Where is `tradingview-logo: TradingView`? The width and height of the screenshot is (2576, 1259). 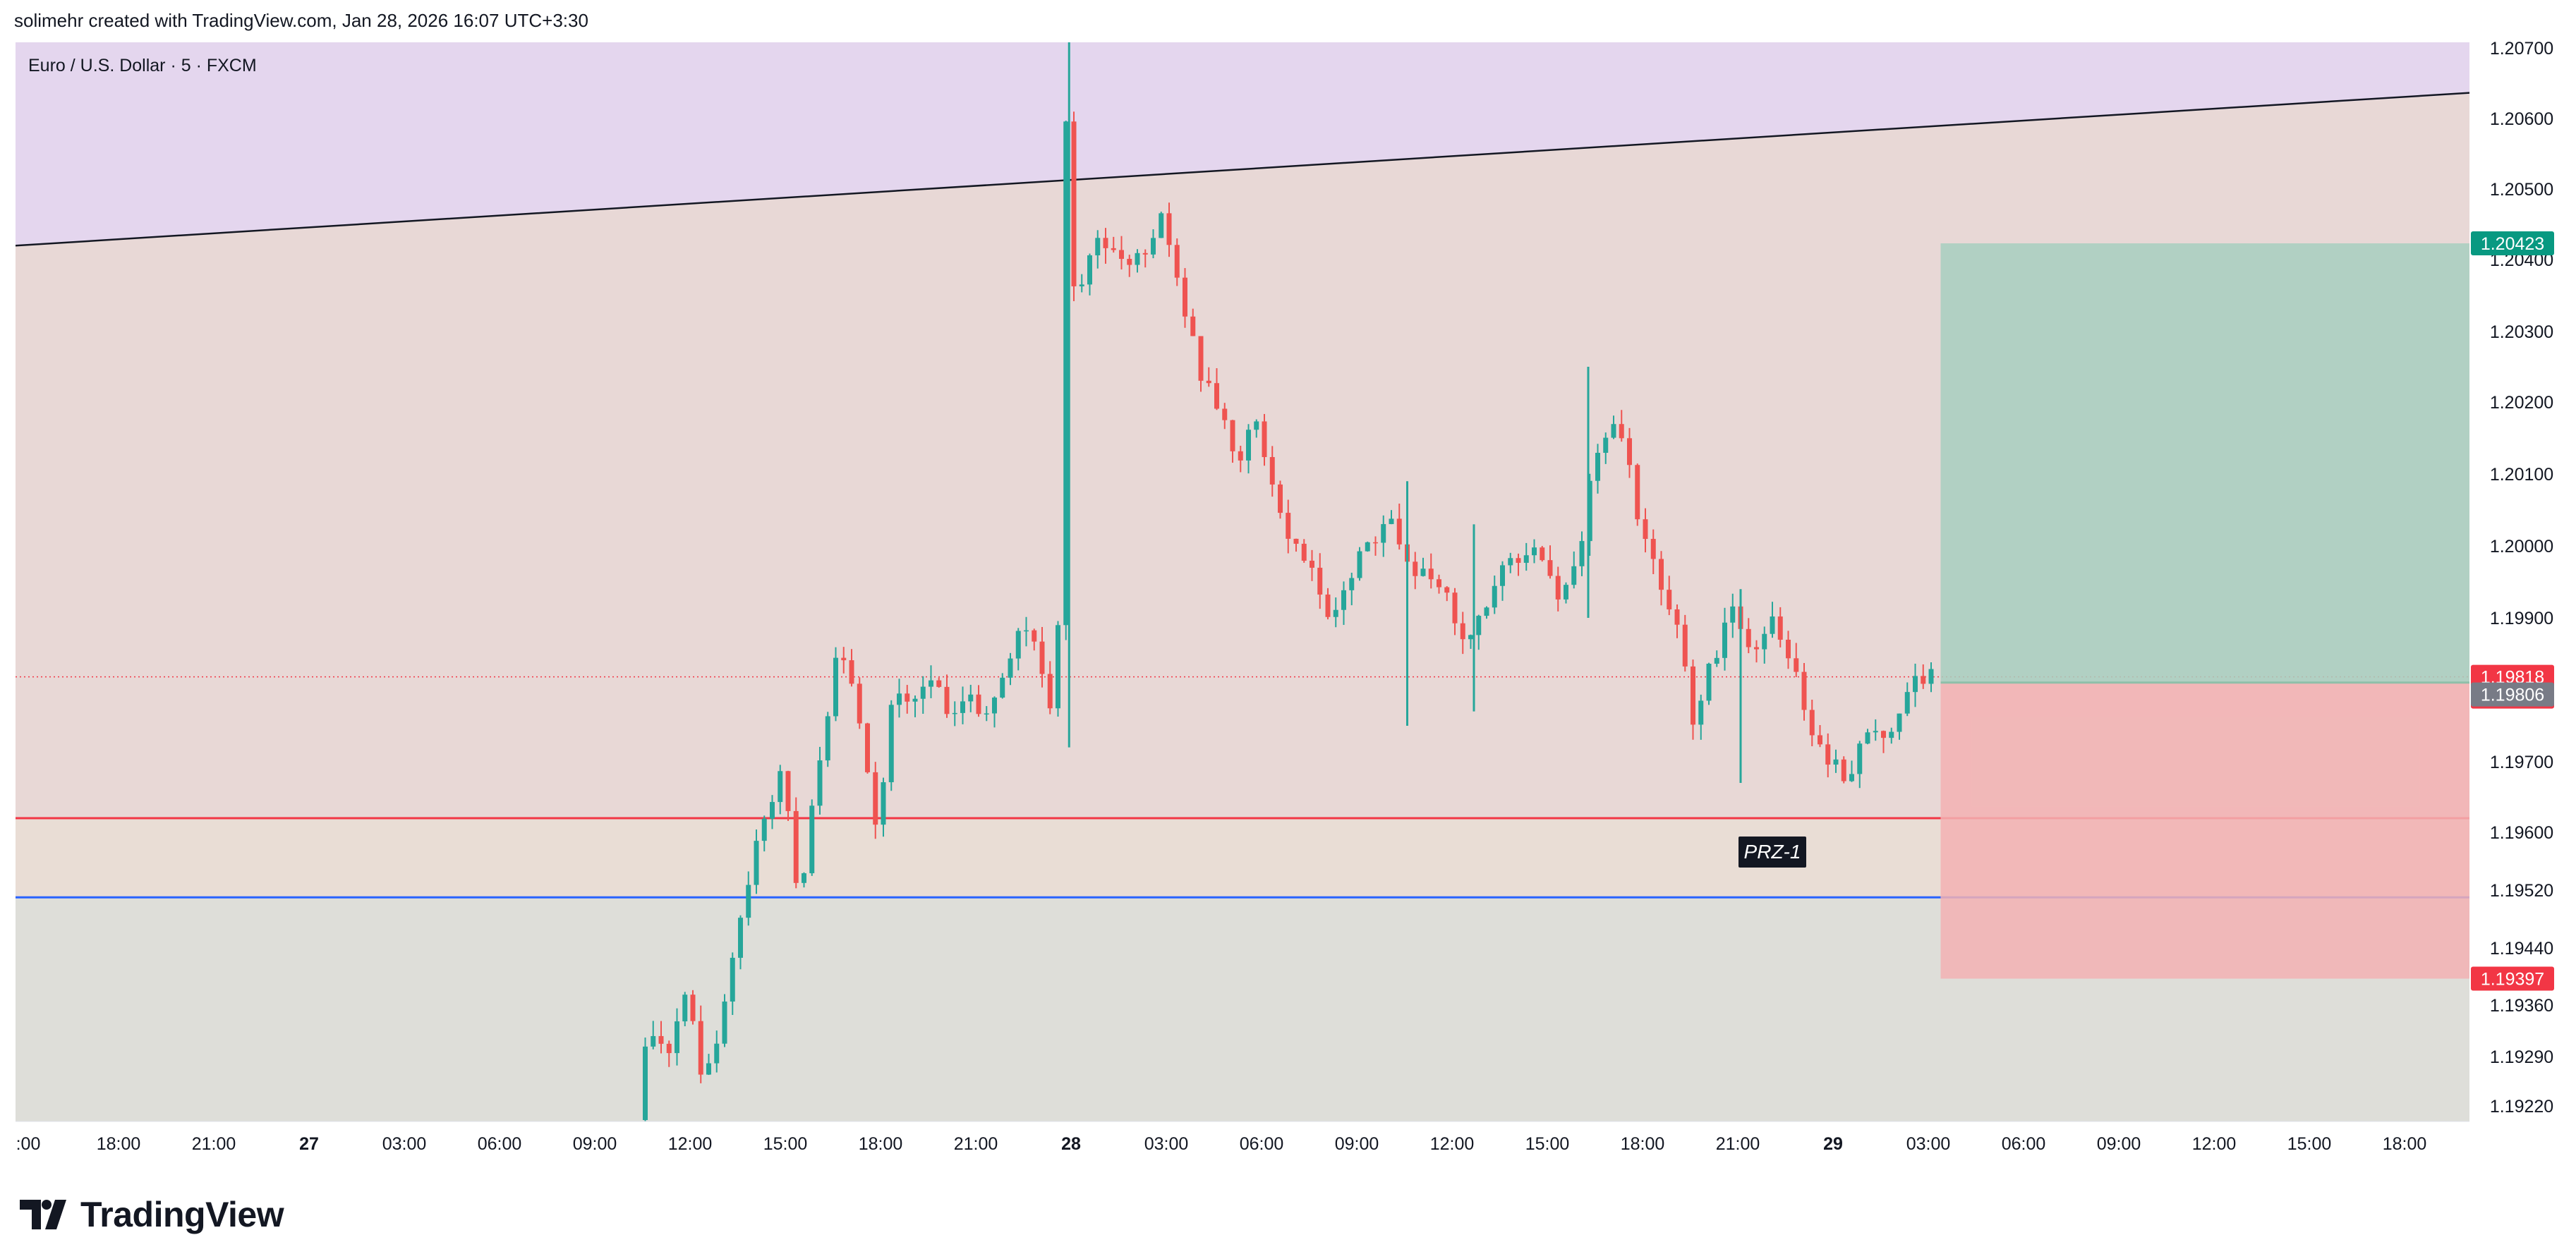
tradingview-logo: TradingView is located at coordinates (152, 1214).